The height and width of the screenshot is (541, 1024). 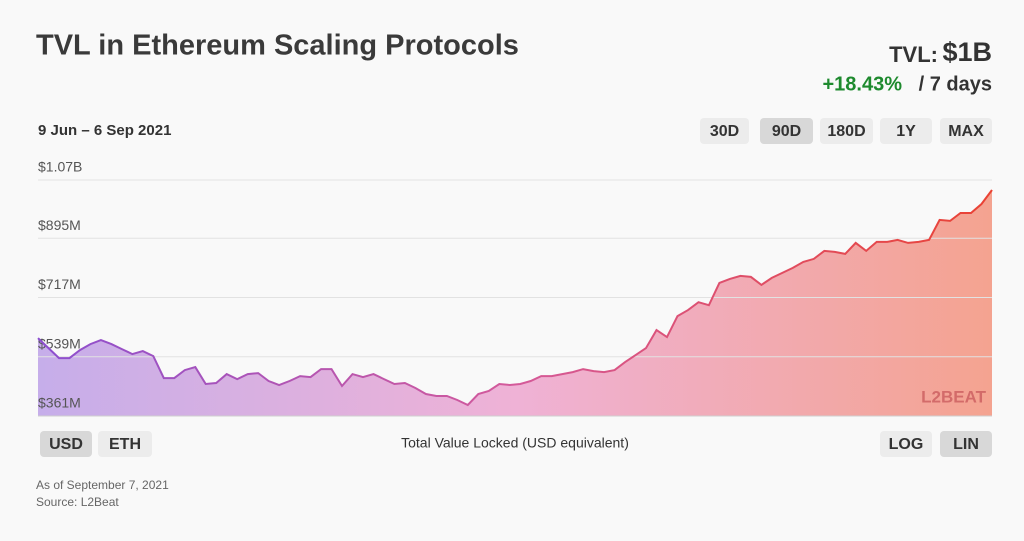 I want to click on y-tick-label: $361M, so click(x=59, y=403).